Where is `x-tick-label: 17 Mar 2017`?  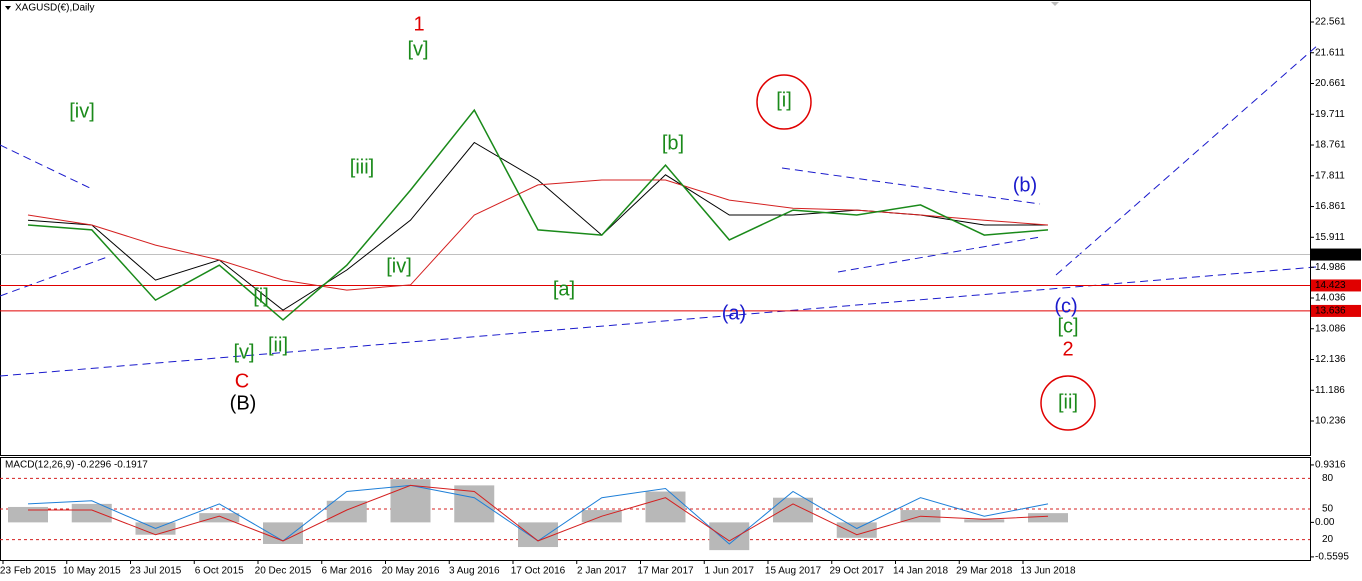
x-tick-label: 17 Mar 2017 is located at coordinates (665, 571).